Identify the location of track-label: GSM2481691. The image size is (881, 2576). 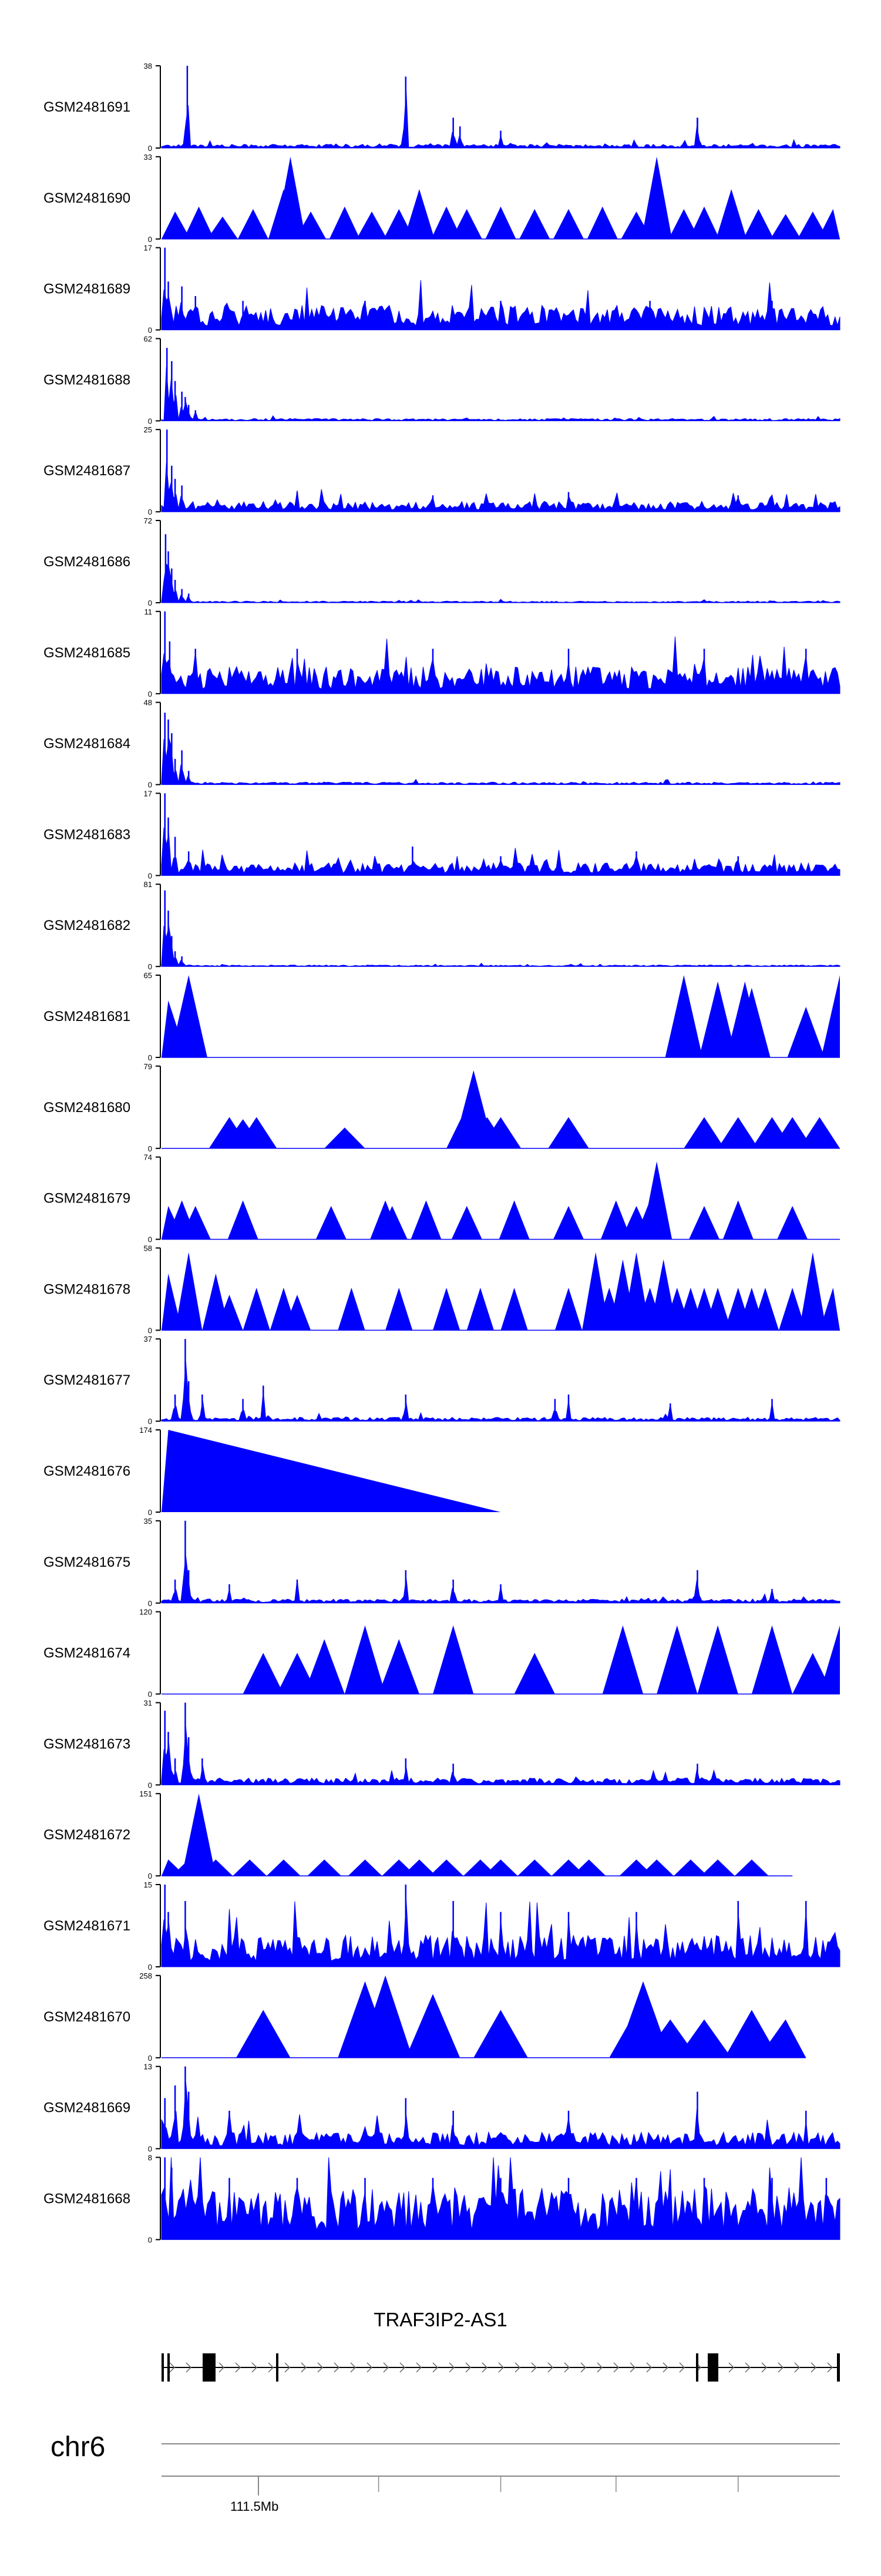
(87, 107).